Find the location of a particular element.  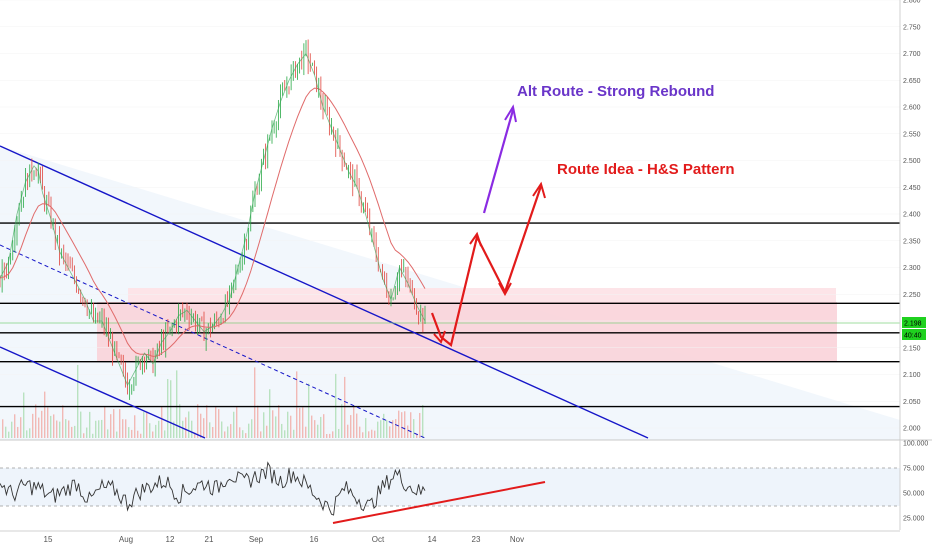

price-tick-label: 2.500 is located at coordinates (912, 161).